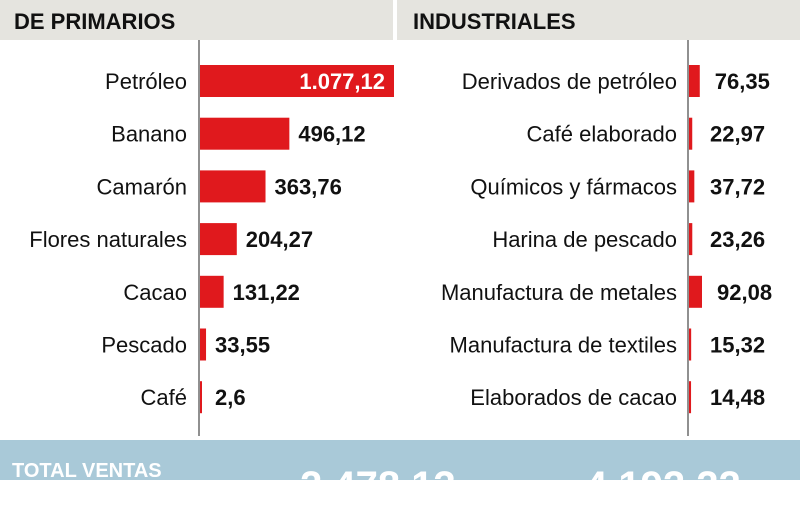 Image resolution: width=800 pixels, height=509 pixels. I want to click on primarios-category-label: Petróleo, so click(146, 81).